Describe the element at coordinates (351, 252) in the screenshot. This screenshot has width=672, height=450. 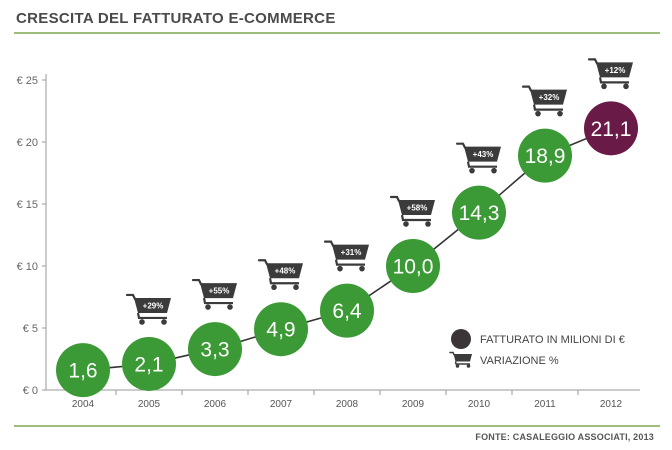
I see `variation-label: +31%` at that location.